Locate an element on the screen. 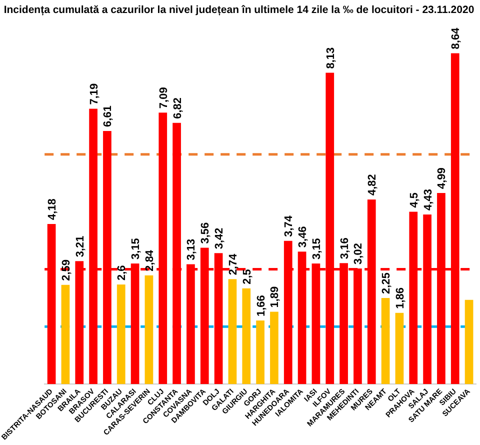  data-label: 2,5 is located at coordinates (247, 276).